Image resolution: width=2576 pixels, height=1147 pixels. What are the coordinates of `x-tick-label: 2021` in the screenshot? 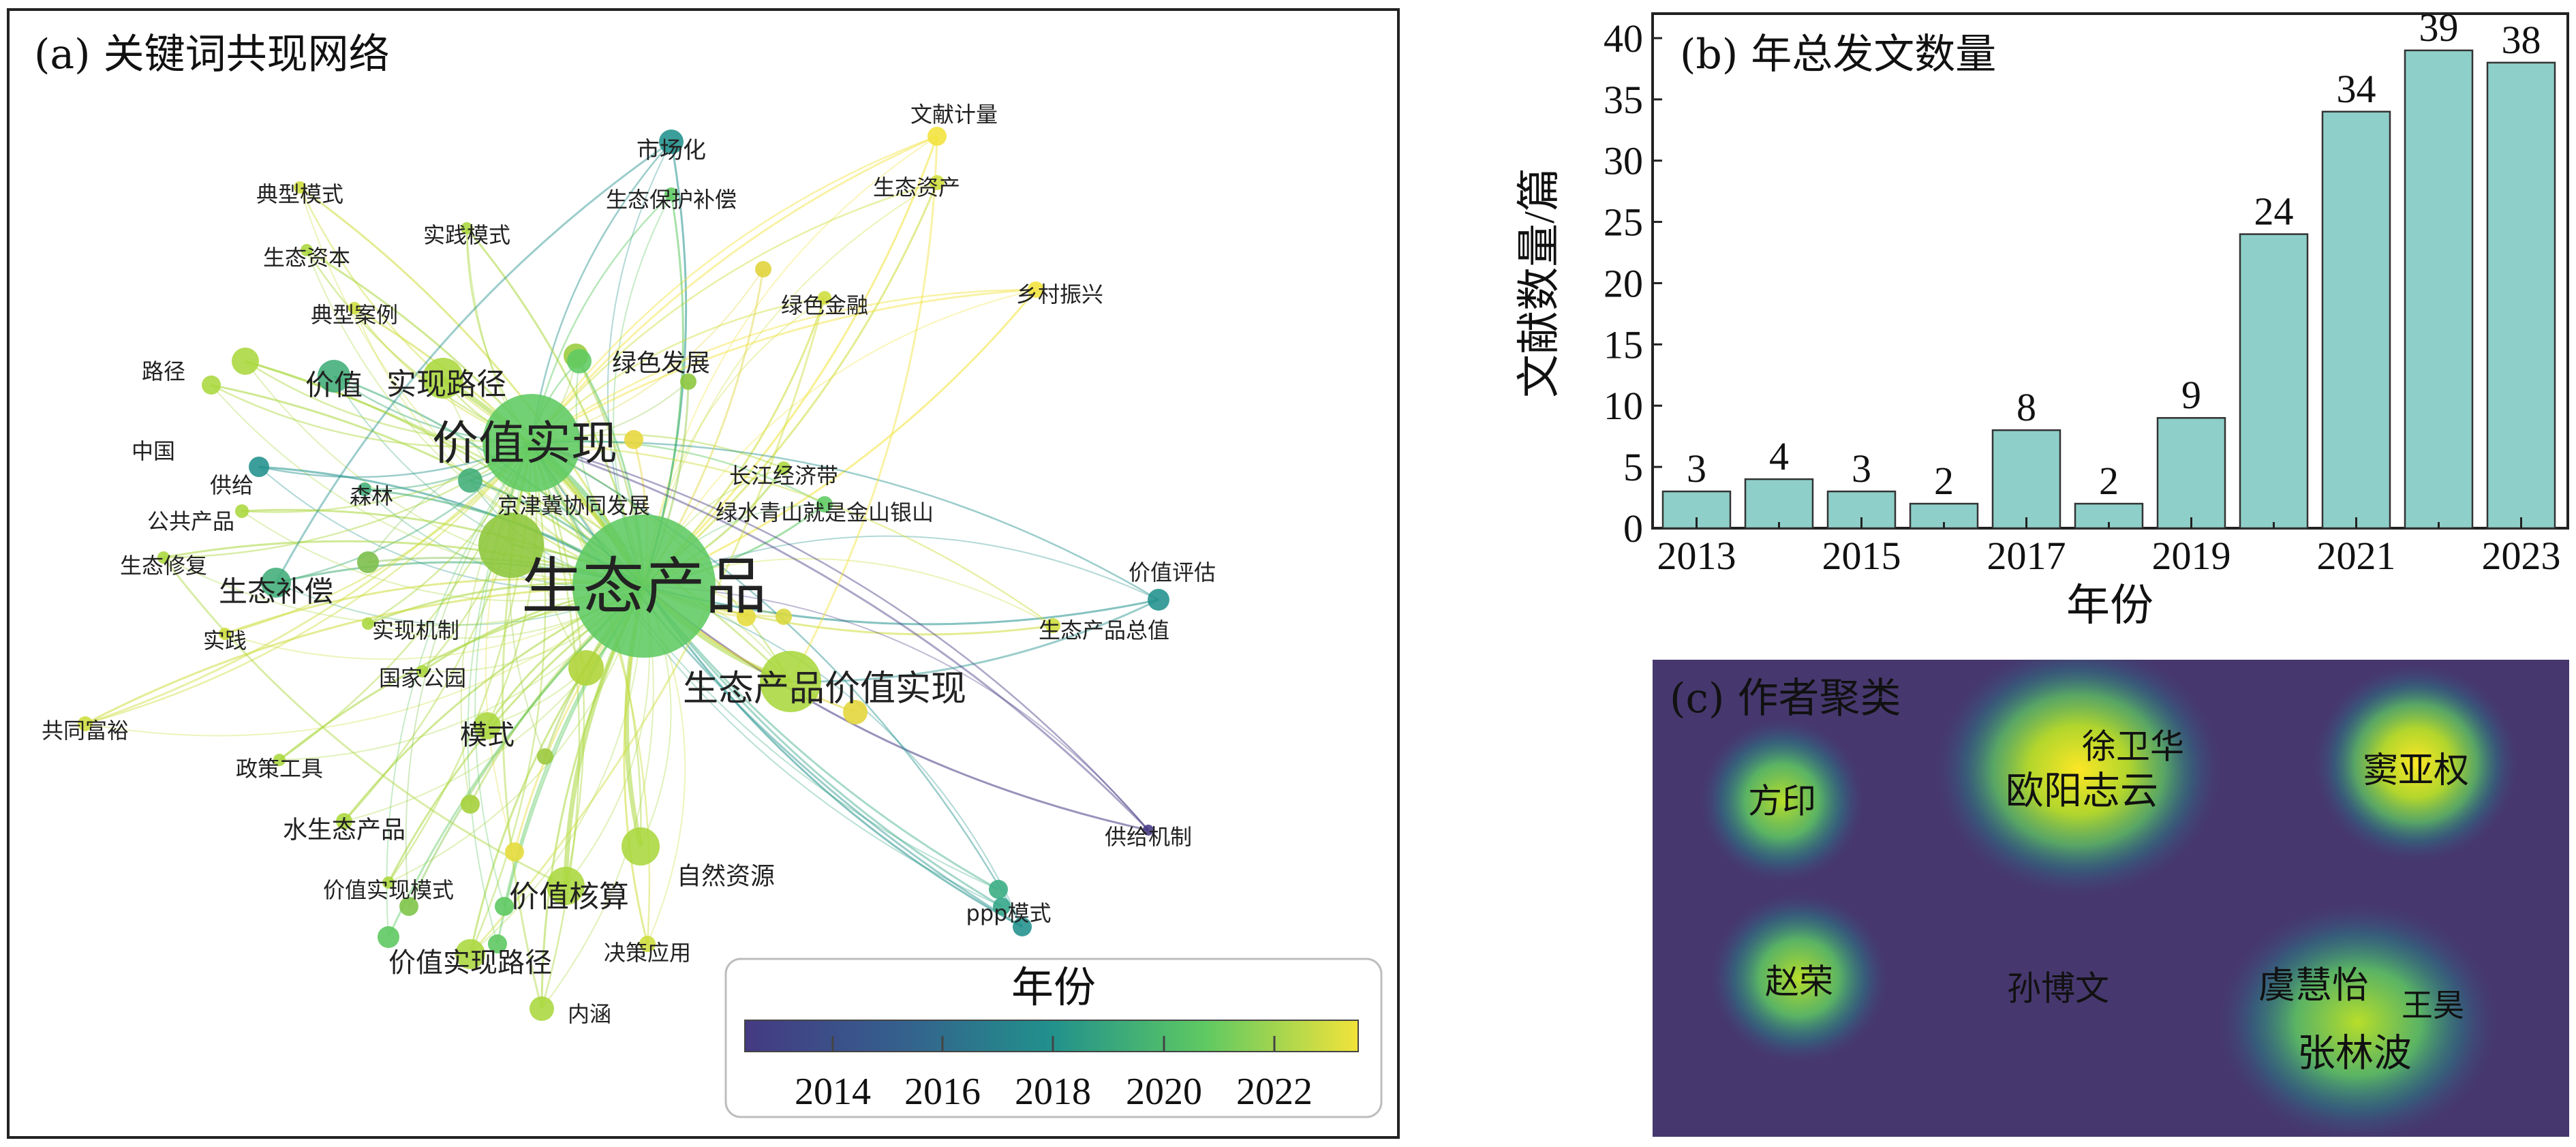 It's located at (2356, 556).